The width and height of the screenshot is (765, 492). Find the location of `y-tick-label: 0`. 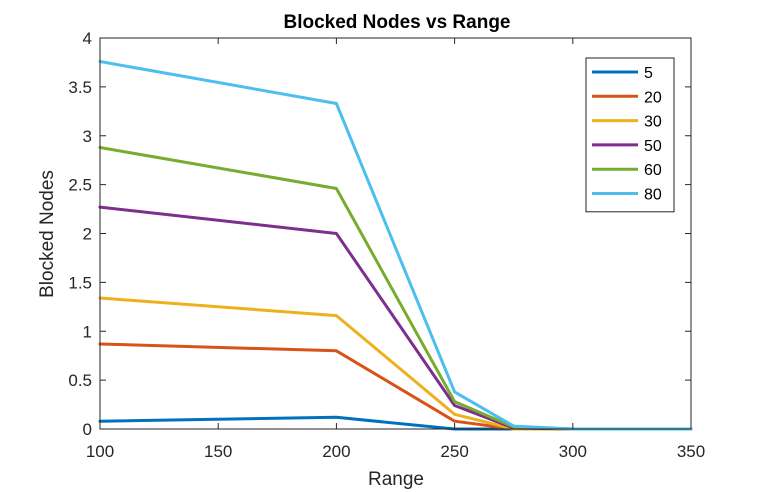

y-tick-label: 0 is located at coordinates (87, 429).